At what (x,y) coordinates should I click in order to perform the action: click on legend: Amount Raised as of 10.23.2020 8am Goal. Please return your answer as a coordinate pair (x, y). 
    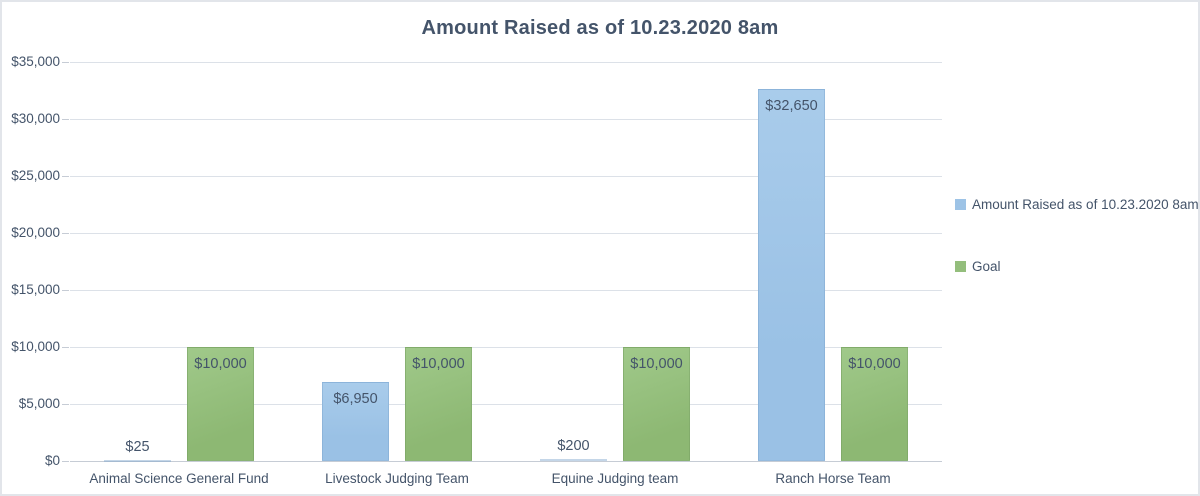
    Looking at the image, I should click on (1077, 235).